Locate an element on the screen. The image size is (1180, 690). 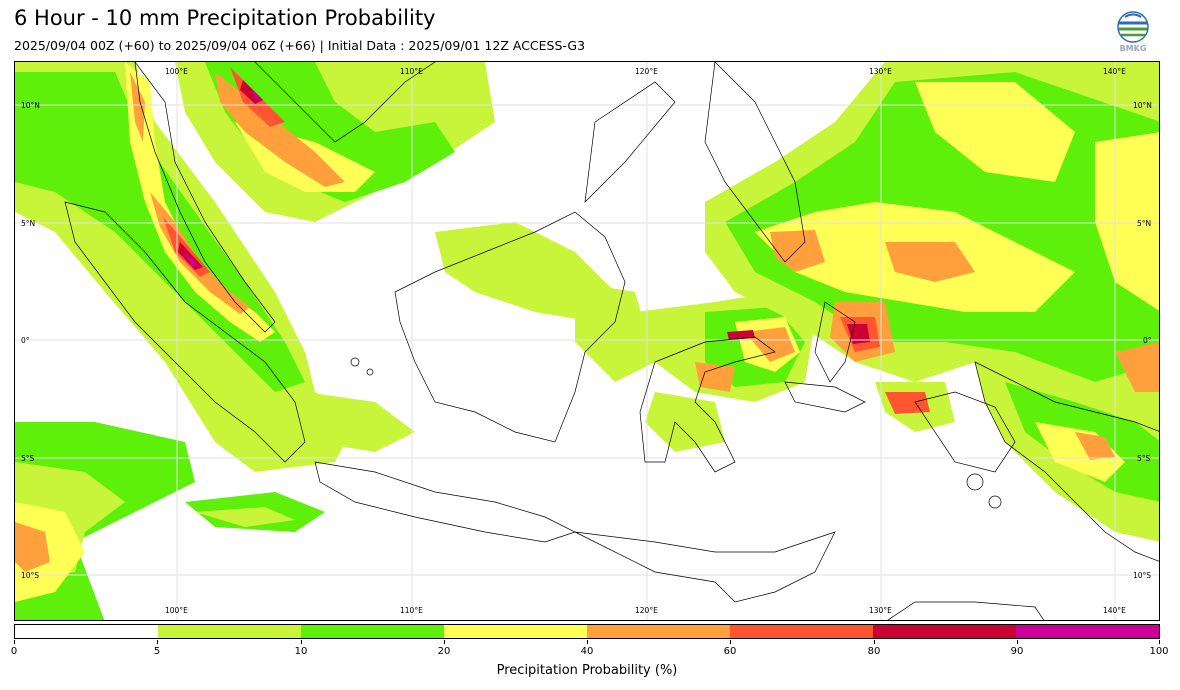
lon-label-top-130: 130°E is located at coordinates (880, 71).